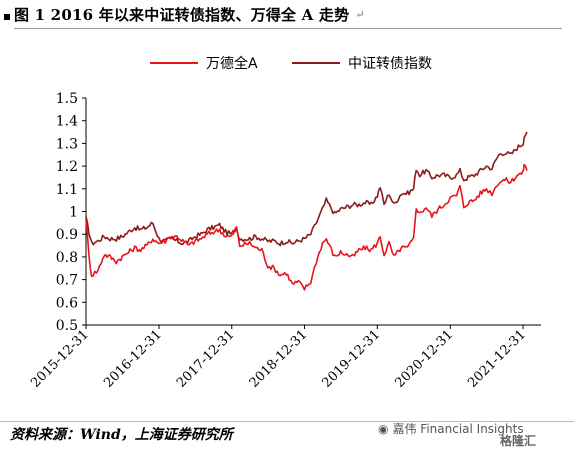  I want to click on source-note: 资料来源：Wind，上海证券研究所, so click(121, 435).